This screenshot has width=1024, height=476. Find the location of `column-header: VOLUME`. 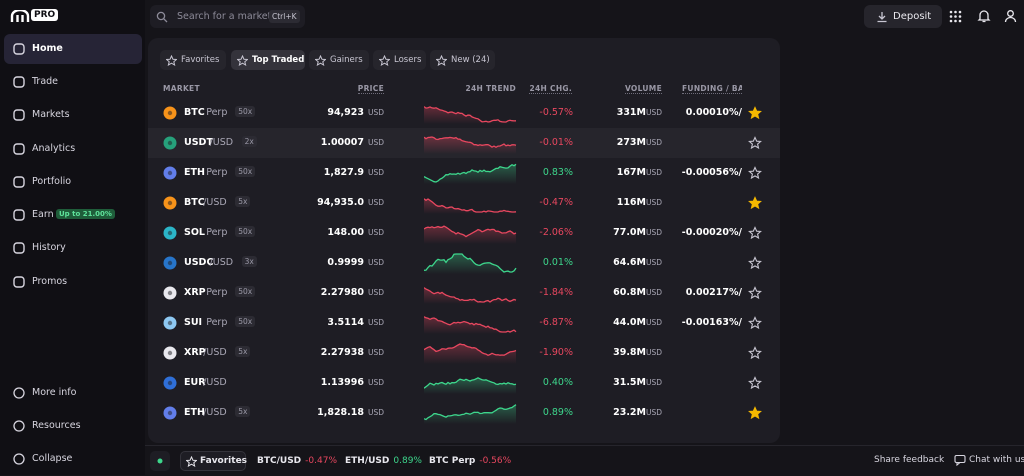

column-header: VOLUME is located at coordinates (643, 89).